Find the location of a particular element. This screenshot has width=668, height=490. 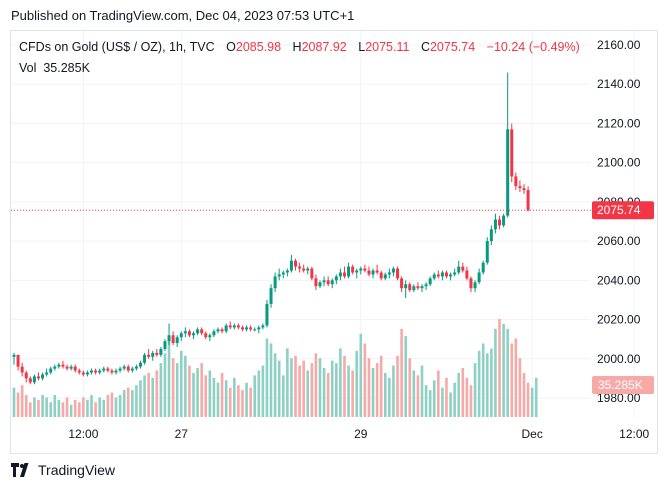

last-price-tag: 2075.74 is located at coordinates (623, 210).